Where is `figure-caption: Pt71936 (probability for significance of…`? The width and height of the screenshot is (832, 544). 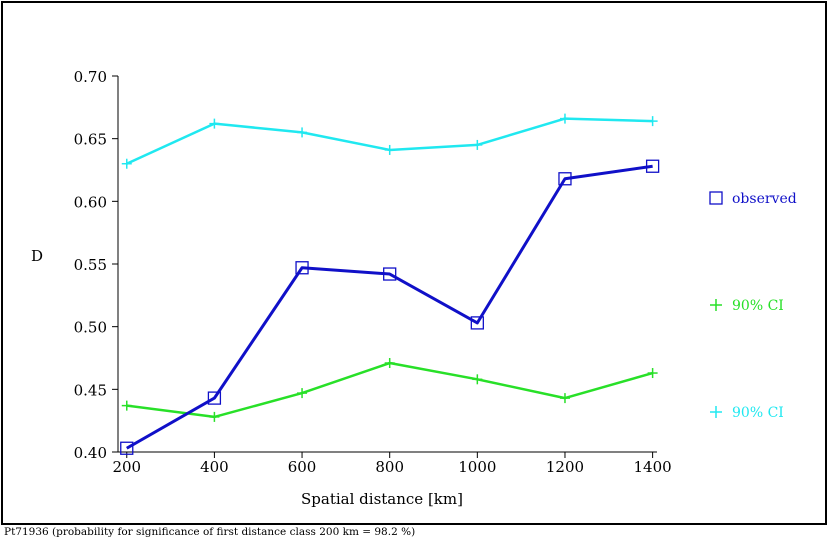 figure-caption: Pt71936 (probability for significance of… is located at coordinates (210, 532).